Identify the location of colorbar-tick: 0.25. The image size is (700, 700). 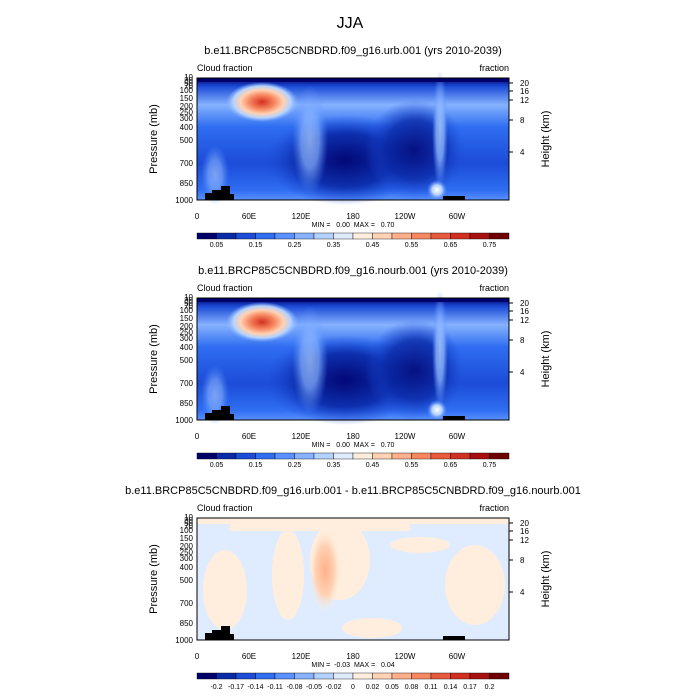
(295, 465).